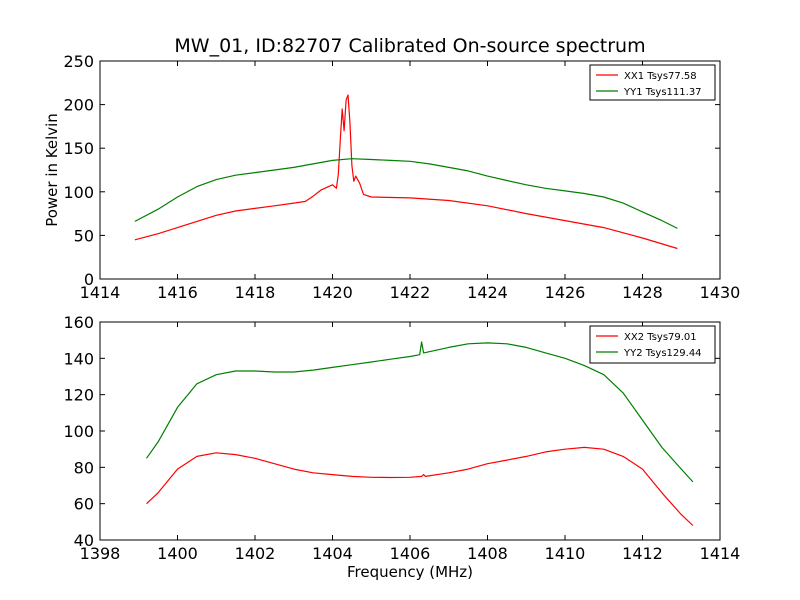 The image size is (800, 600). Describe the element at coordinates (642, 553) in the screenshot. I see `x-tick-label-1-7: 1412` at that location.